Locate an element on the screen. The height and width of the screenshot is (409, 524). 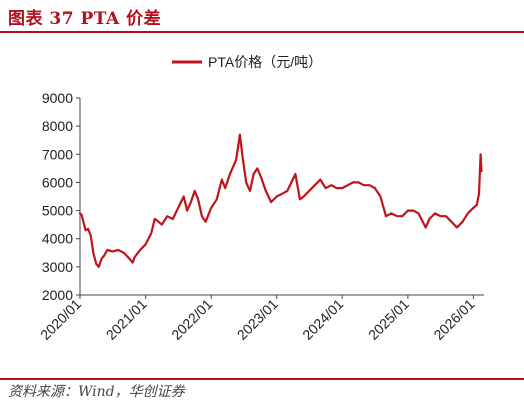
source-rule is located at coordinates (262, 379).